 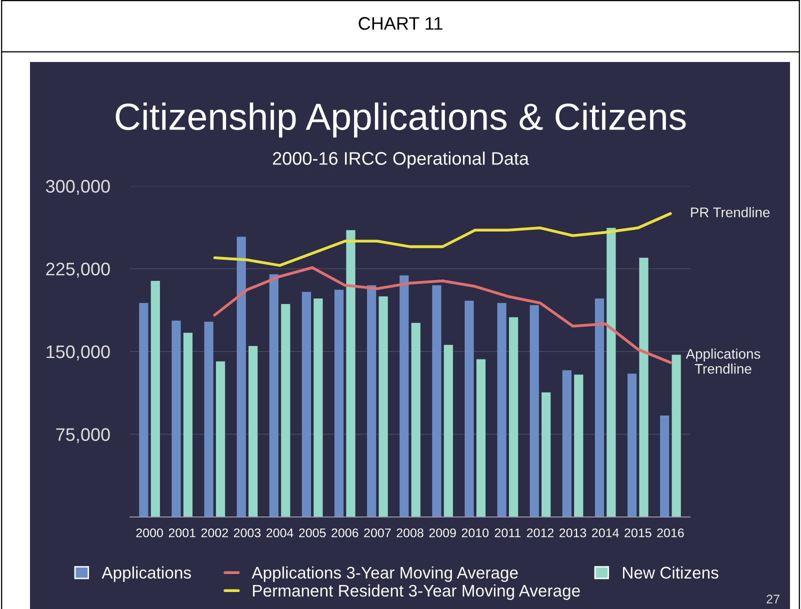 What do you see at coordinates (83, 436) in the screenshot?
I see `y-tick-label: 75,000` at bounding box center [83, 436].